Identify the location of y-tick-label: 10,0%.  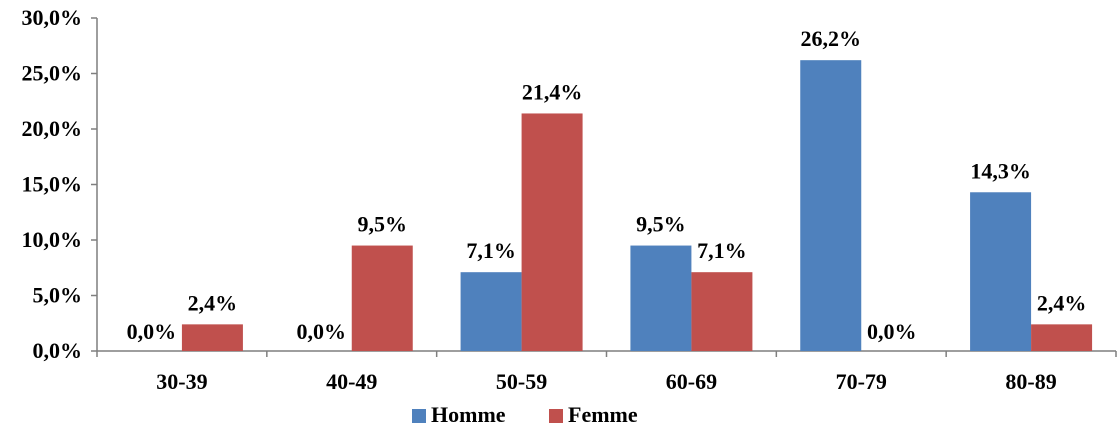
(52, 239).